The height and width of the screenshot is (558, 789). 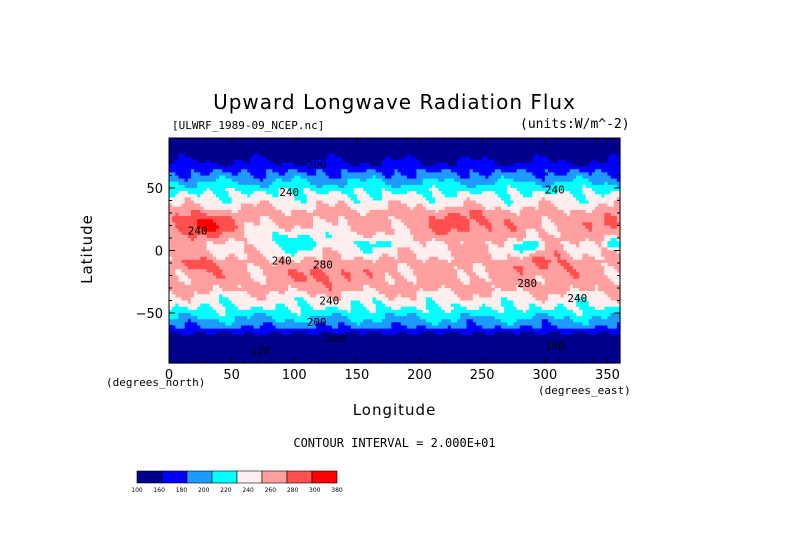 I want to click on x-axis-label: Longitude, so click(x=394, y=410).